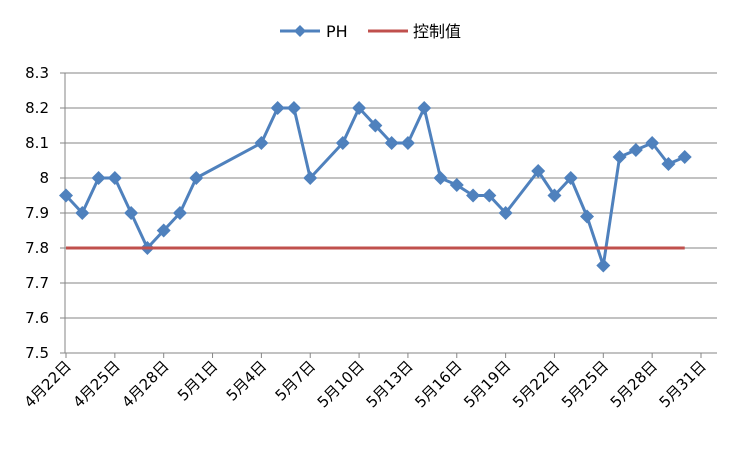 This screenshot has width=750, height=450. Describe the element at coordinates (96, 384) in the screenshot. I see `x-tick-label: 4月25日` at that location.